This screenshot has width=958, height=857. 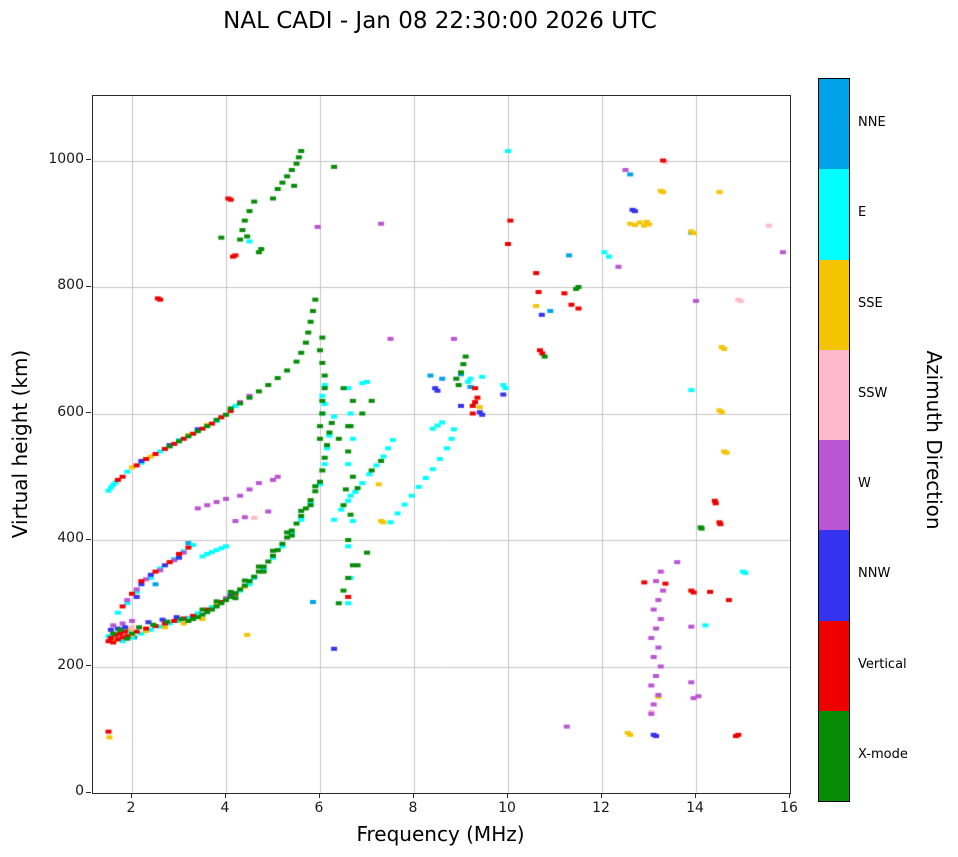 What do you see at coordinates (440, 21) in the screenshot?
I see `chart-title: NAL CADI - Jan 08 22:30:00 2026 UTC` at bounding box center [440, 21].